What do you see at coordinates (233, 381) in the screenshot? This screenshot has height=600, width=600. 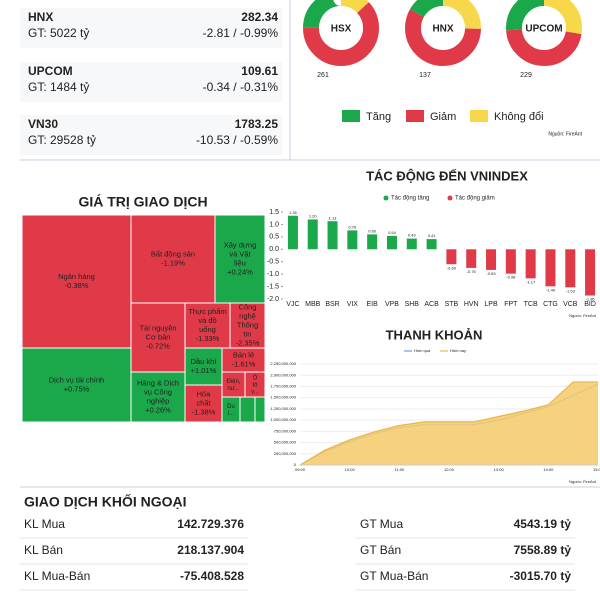 I see `treemap-label-line: Điện,` at bounding box center [233, 381].